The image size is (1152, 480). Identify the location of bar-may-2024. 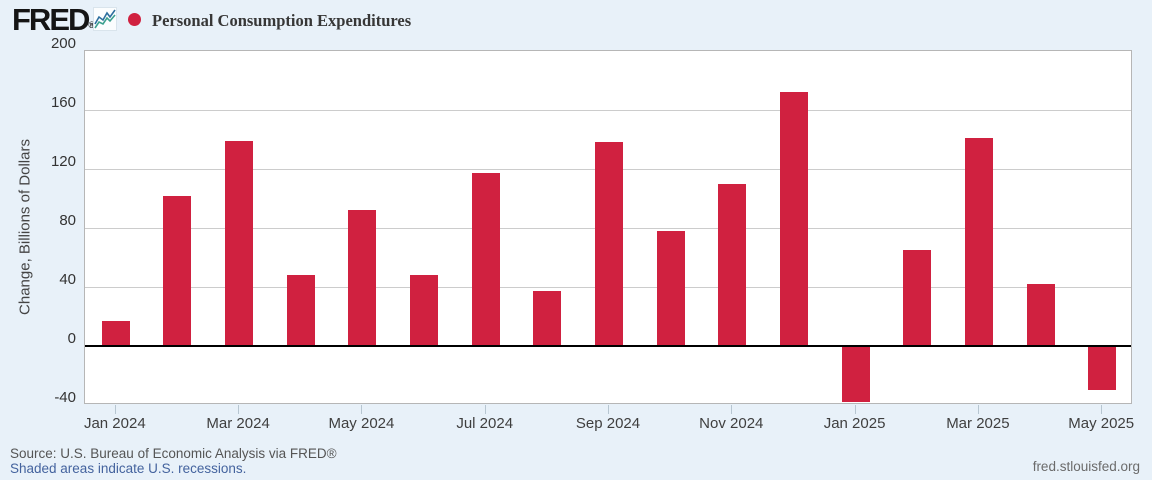
(362, 278).